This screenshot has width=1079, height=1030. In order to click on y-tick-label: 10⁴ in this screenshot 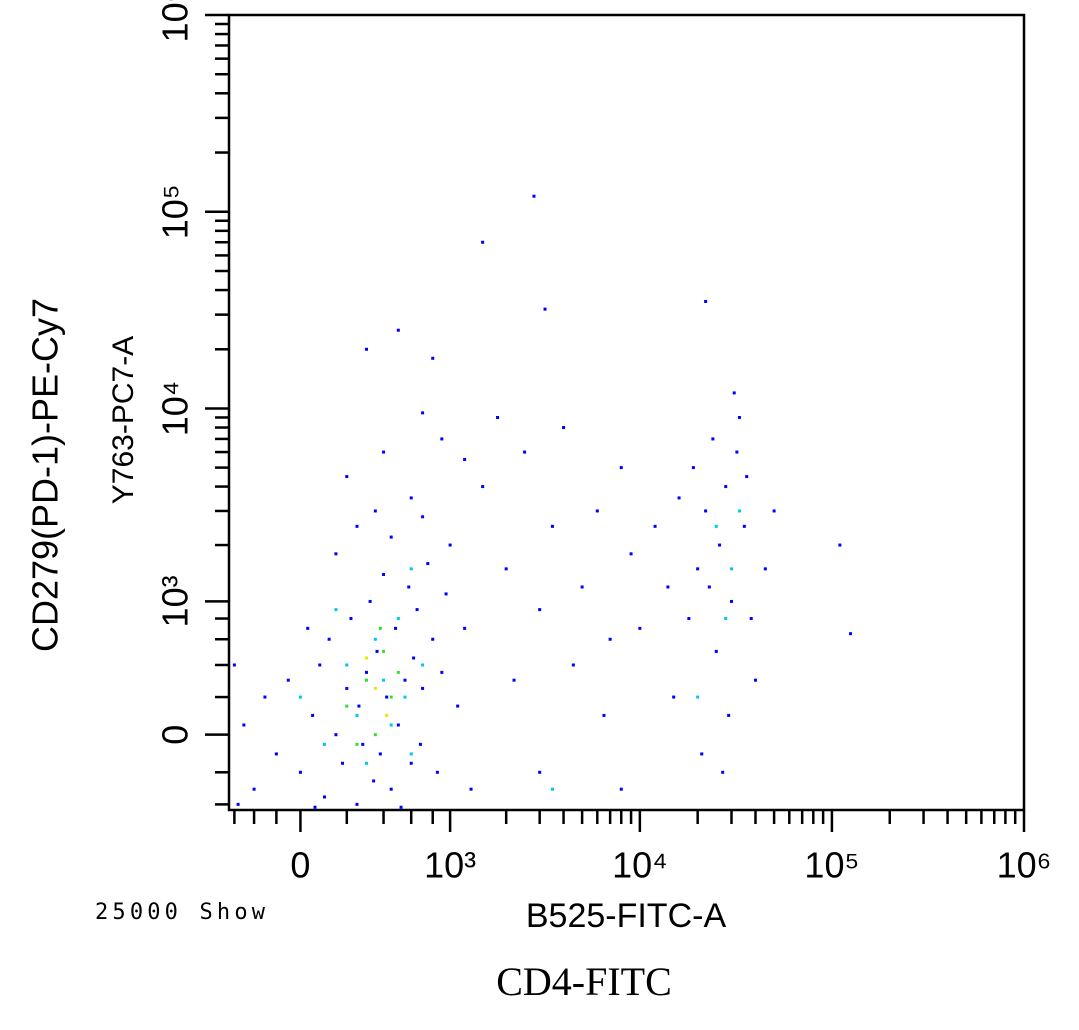, I will do `click(175, 409)`.